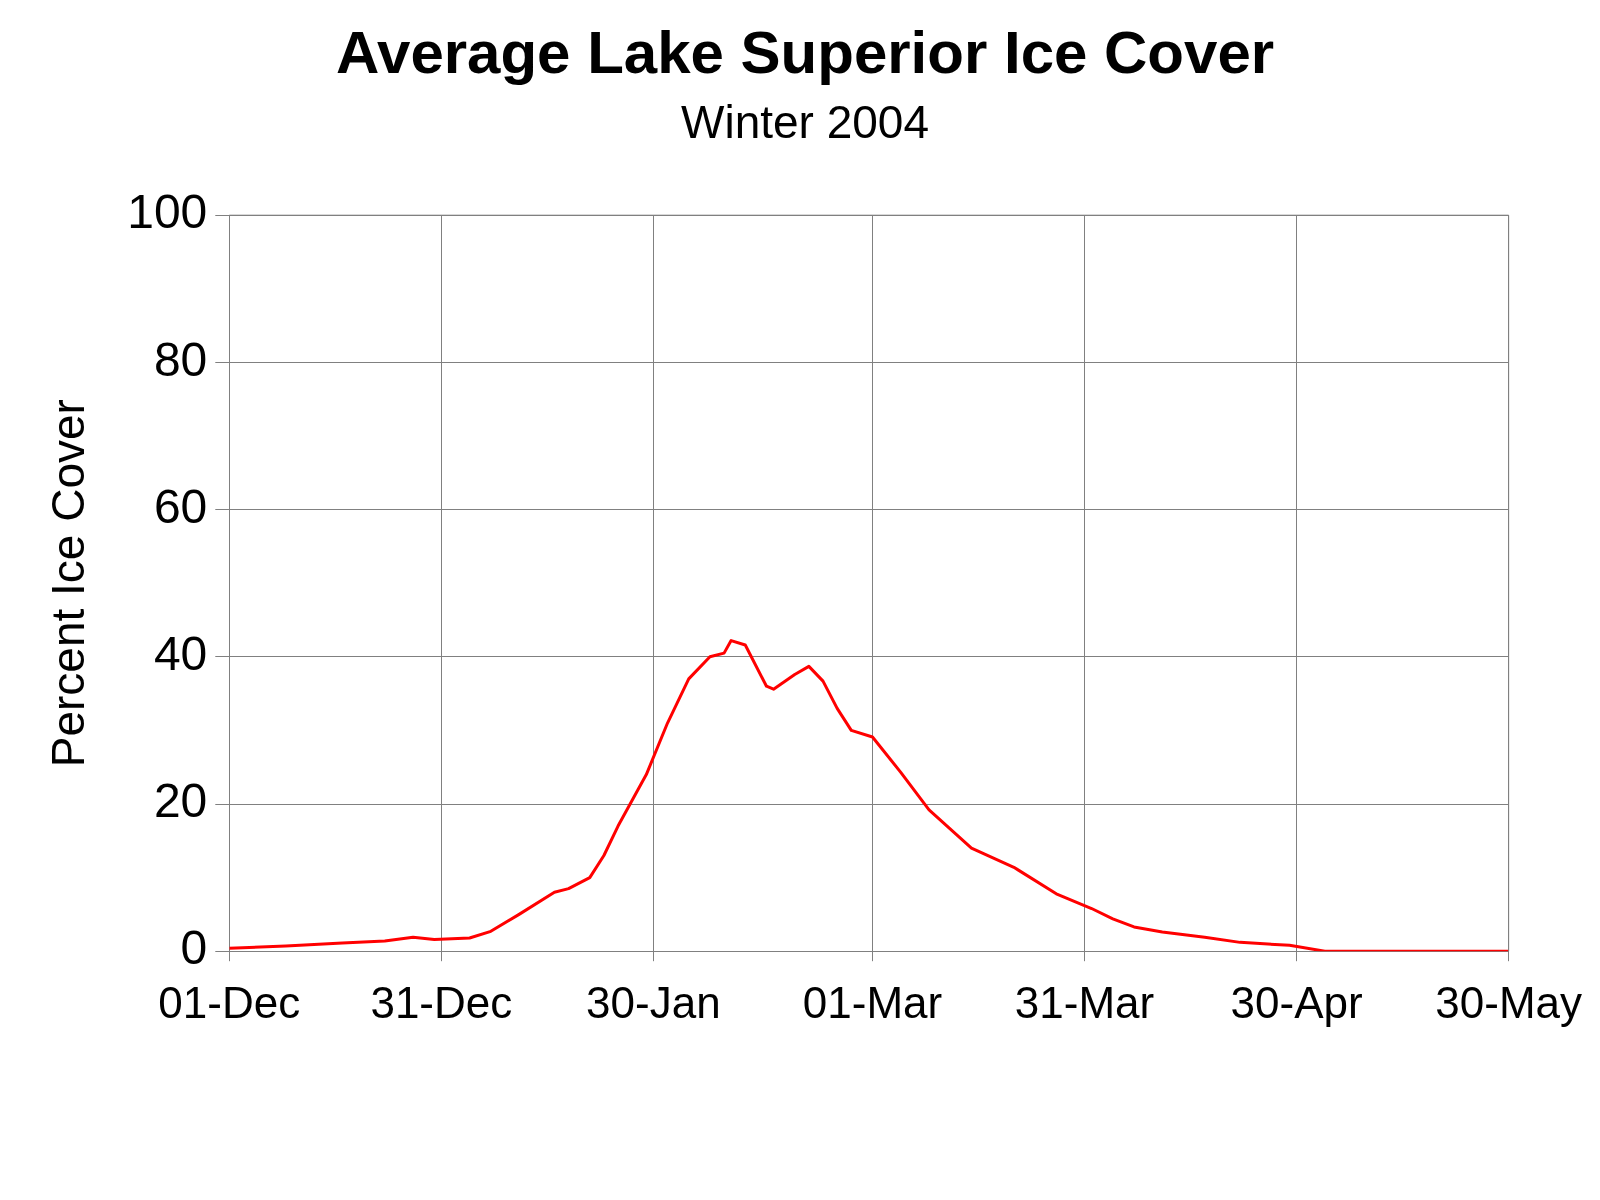 This screenshot has width=1600, height=1200. Describe the element at coordinates (653, 1002) in the screenshot. I see `x-tick-label: 30-Jan` at that location.